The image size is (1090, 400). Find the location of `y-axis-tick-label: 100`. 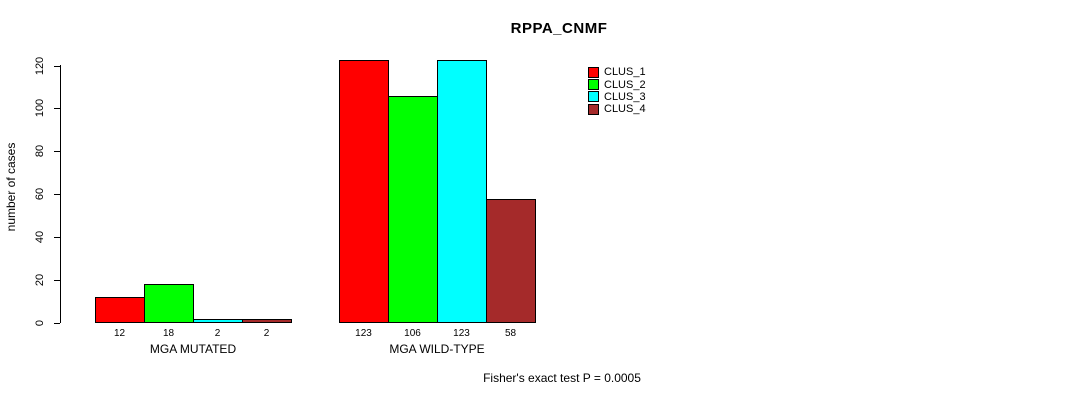

y-axis-tick-label: 100 is located at coordinates (40, 108).